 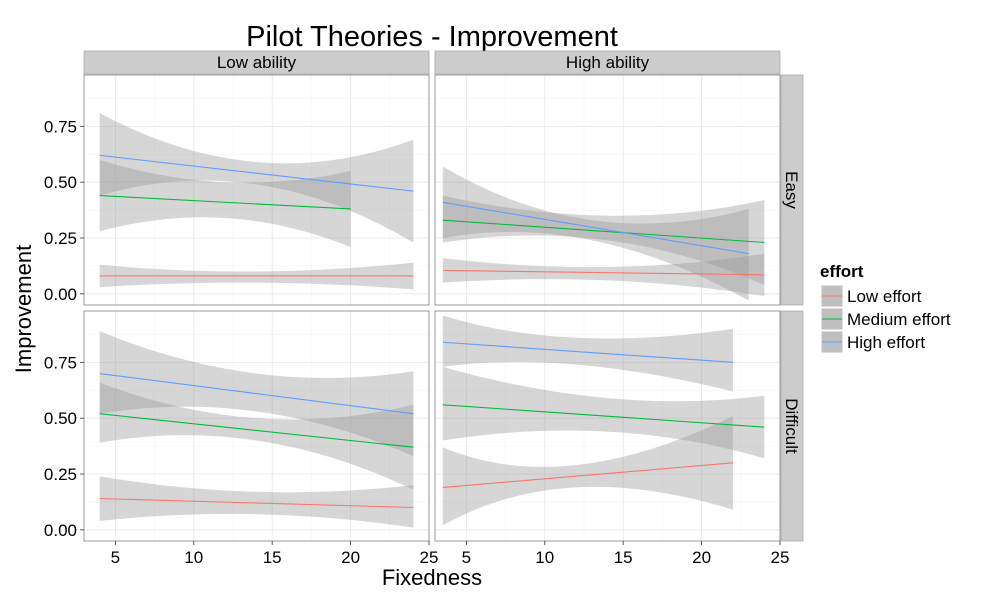 I want to click on row-strip-difficult, so click(x=792, y=426).